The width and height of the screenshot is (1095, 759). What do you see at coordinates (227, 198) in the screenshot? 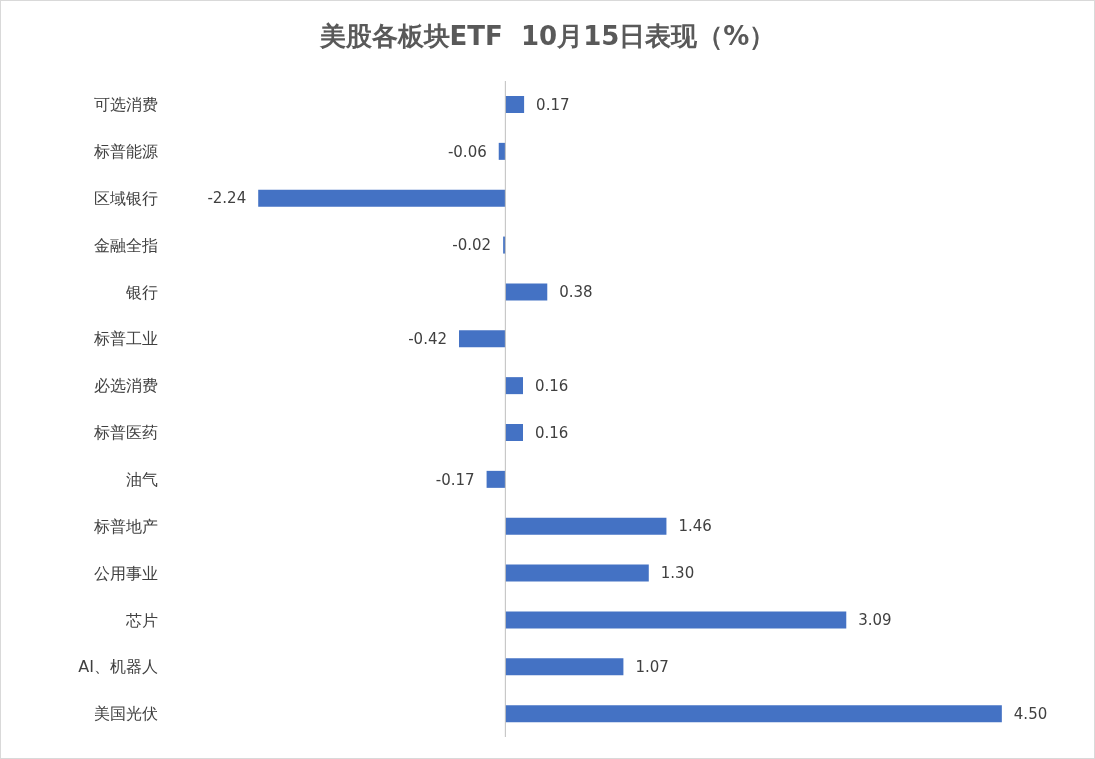
I see `data-label: -2.24` at bounding box center [227, 198].